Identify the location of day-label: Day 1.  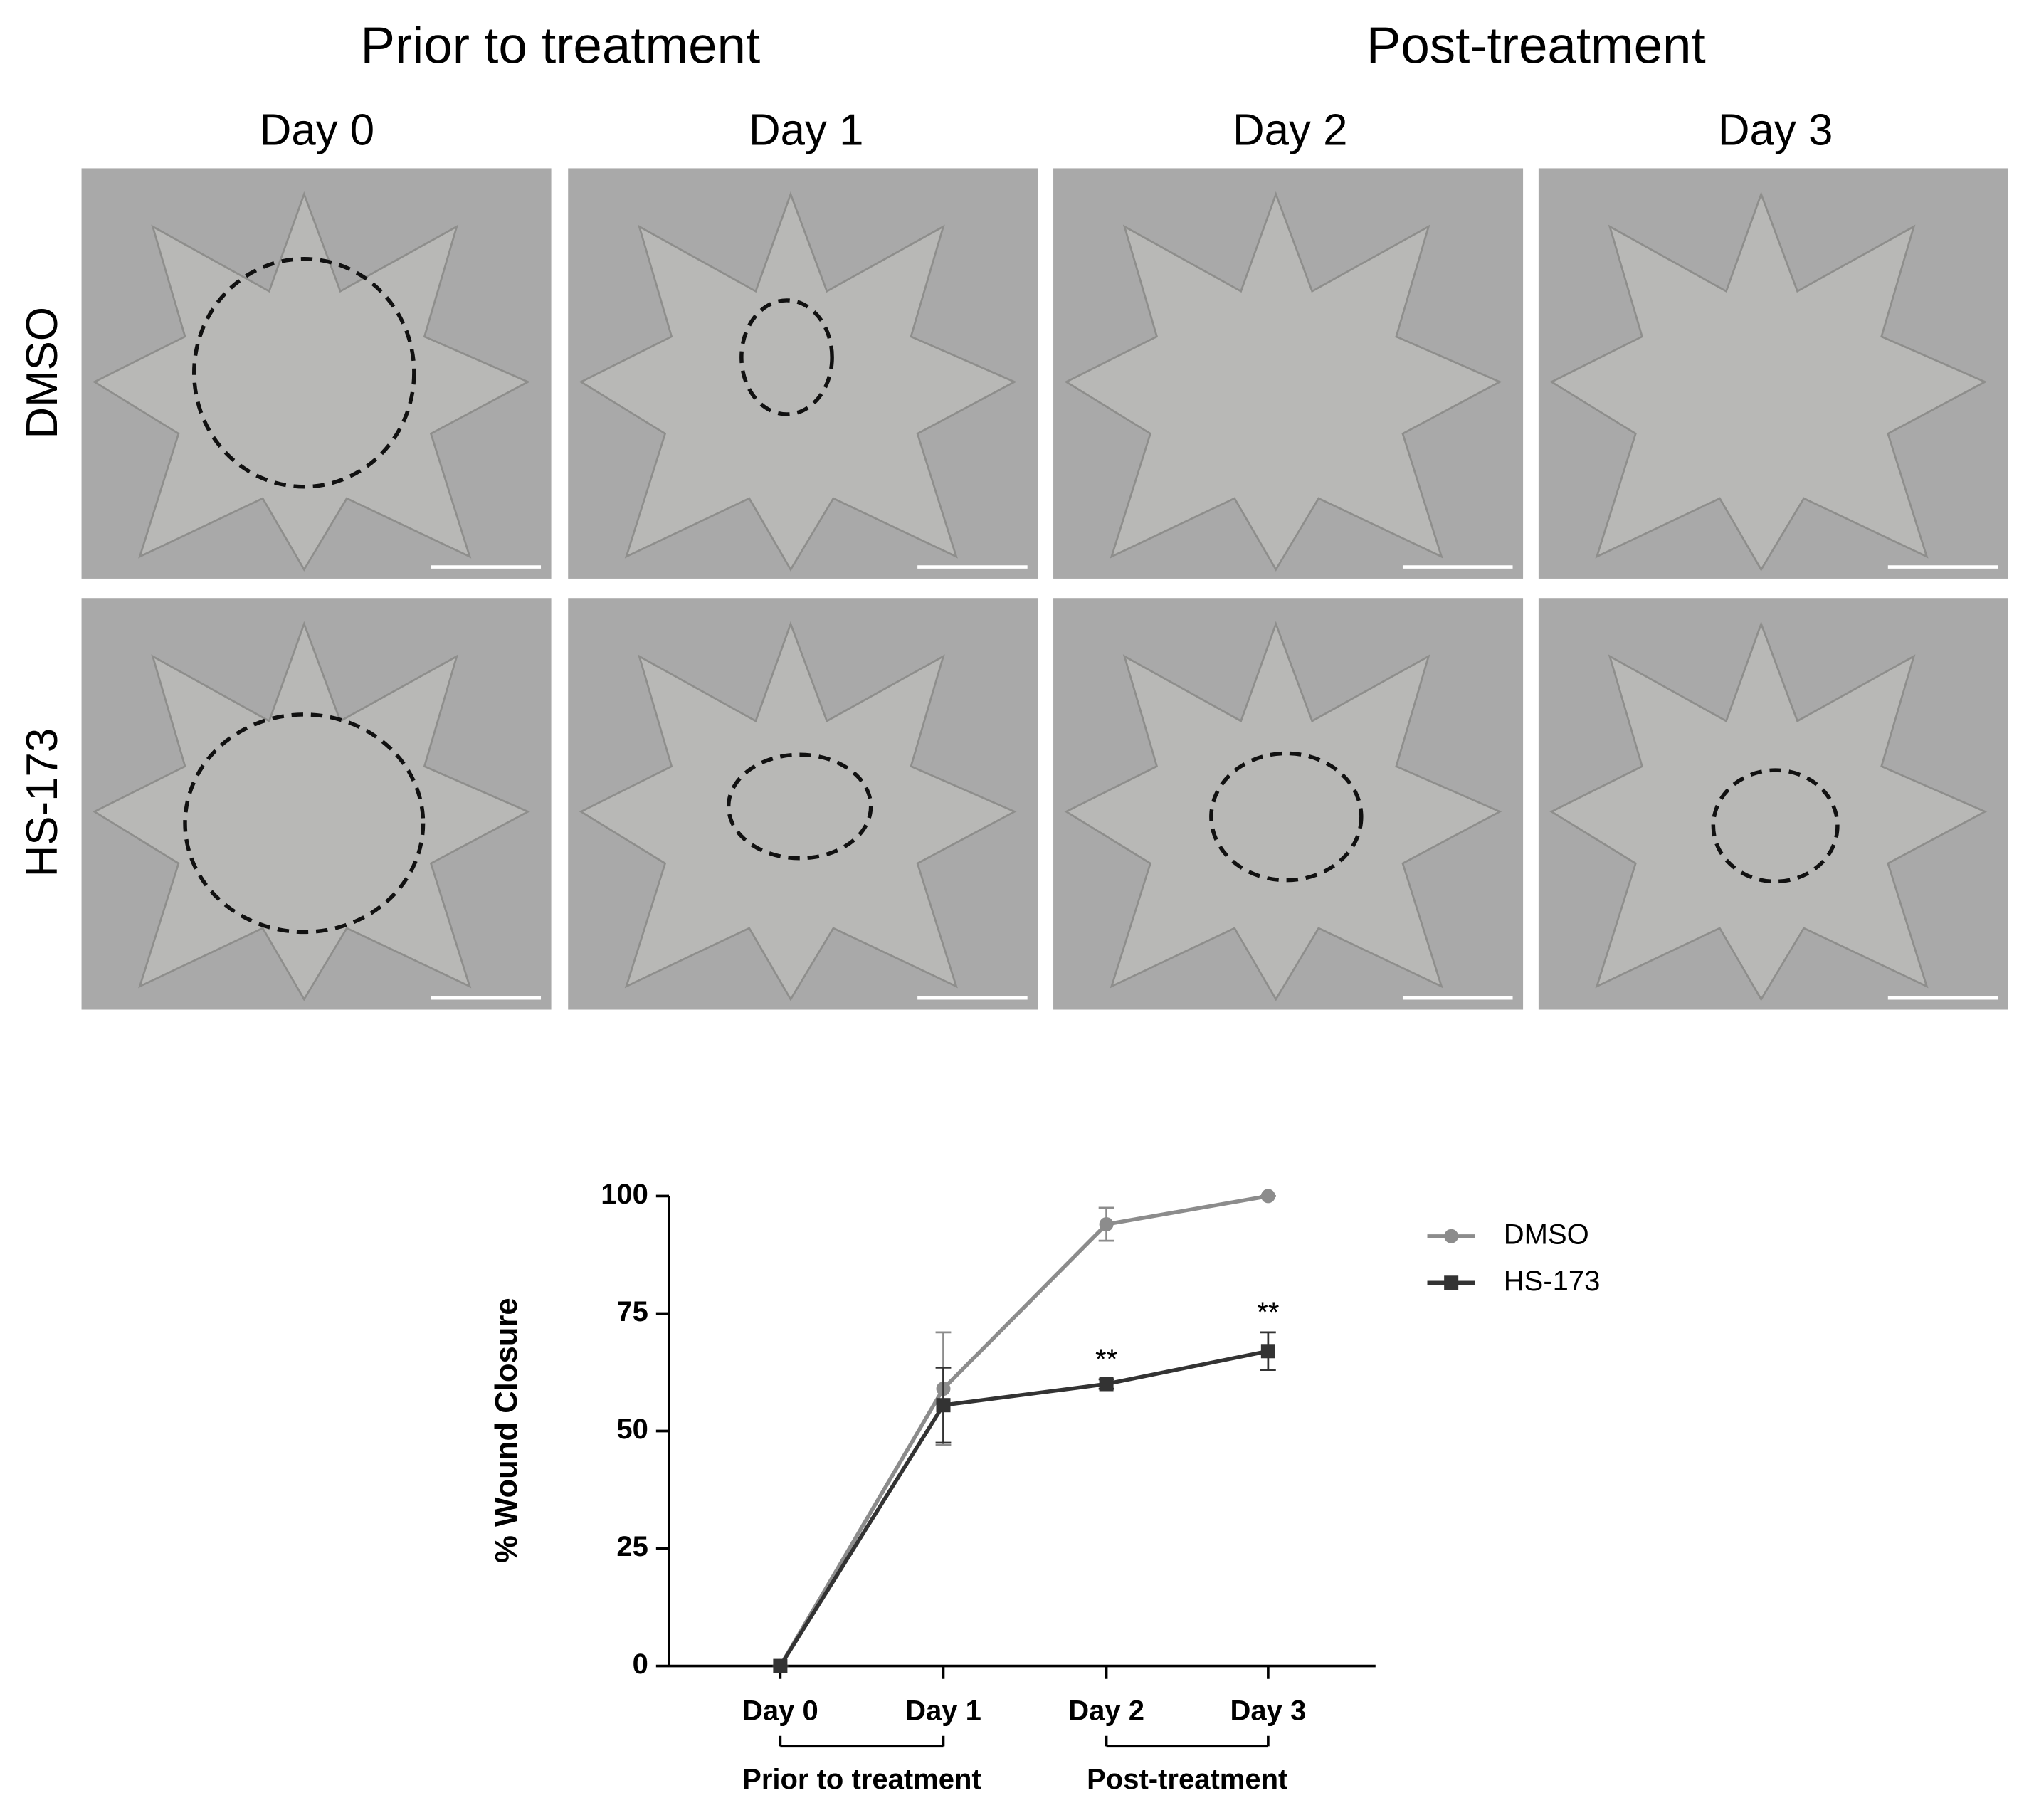
(806, 130).